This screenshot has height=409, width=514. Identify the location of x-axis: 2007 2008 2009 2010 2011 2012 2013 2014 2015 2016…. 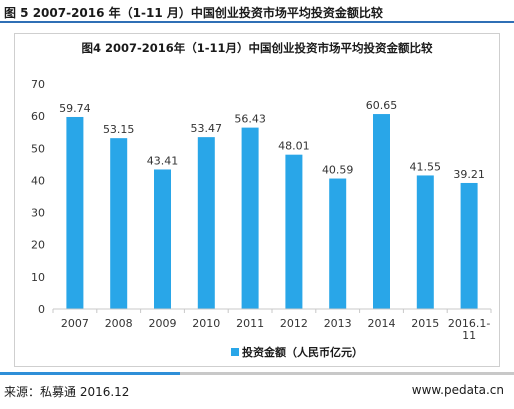
(272, 325).